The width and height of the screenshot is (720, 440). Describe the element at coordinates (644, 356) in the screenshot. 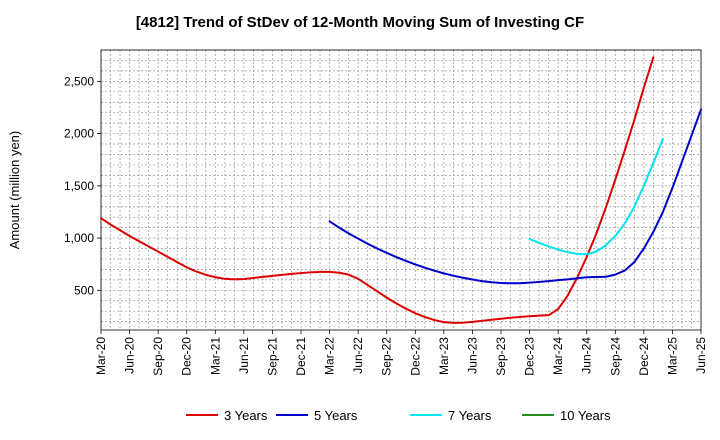

I see `x-tick-label: Dec-24` at that location.